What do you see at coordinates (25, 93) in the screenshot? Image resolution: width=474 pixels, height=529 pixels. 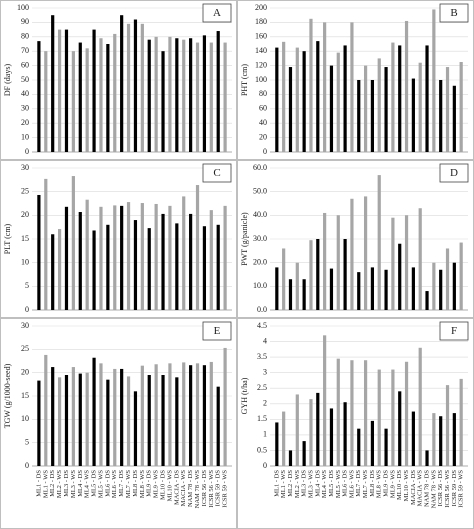 I see `y-tick-label: 40` at bounding box center [25, 93].